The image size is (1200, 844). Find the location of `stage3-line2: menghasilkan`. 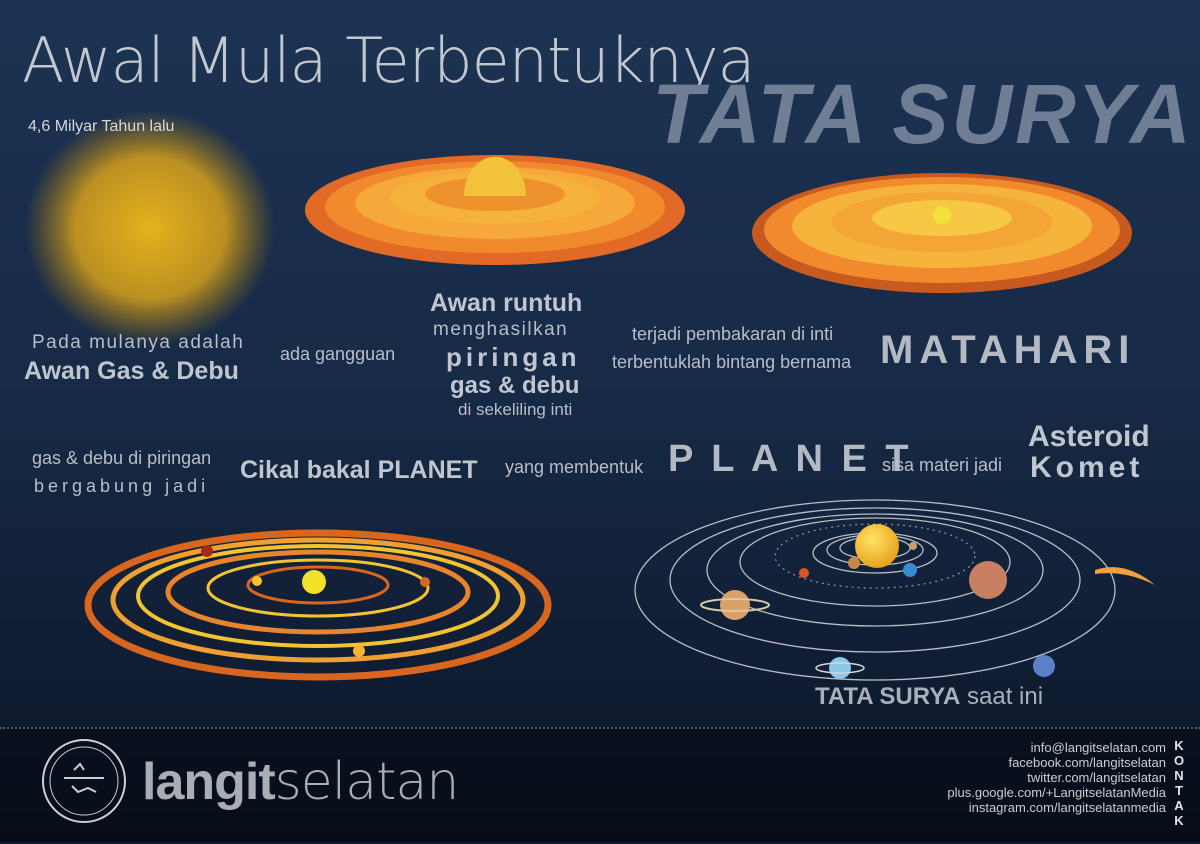

stage3-line2: menghasilkan is located at coordinates (501, 329).